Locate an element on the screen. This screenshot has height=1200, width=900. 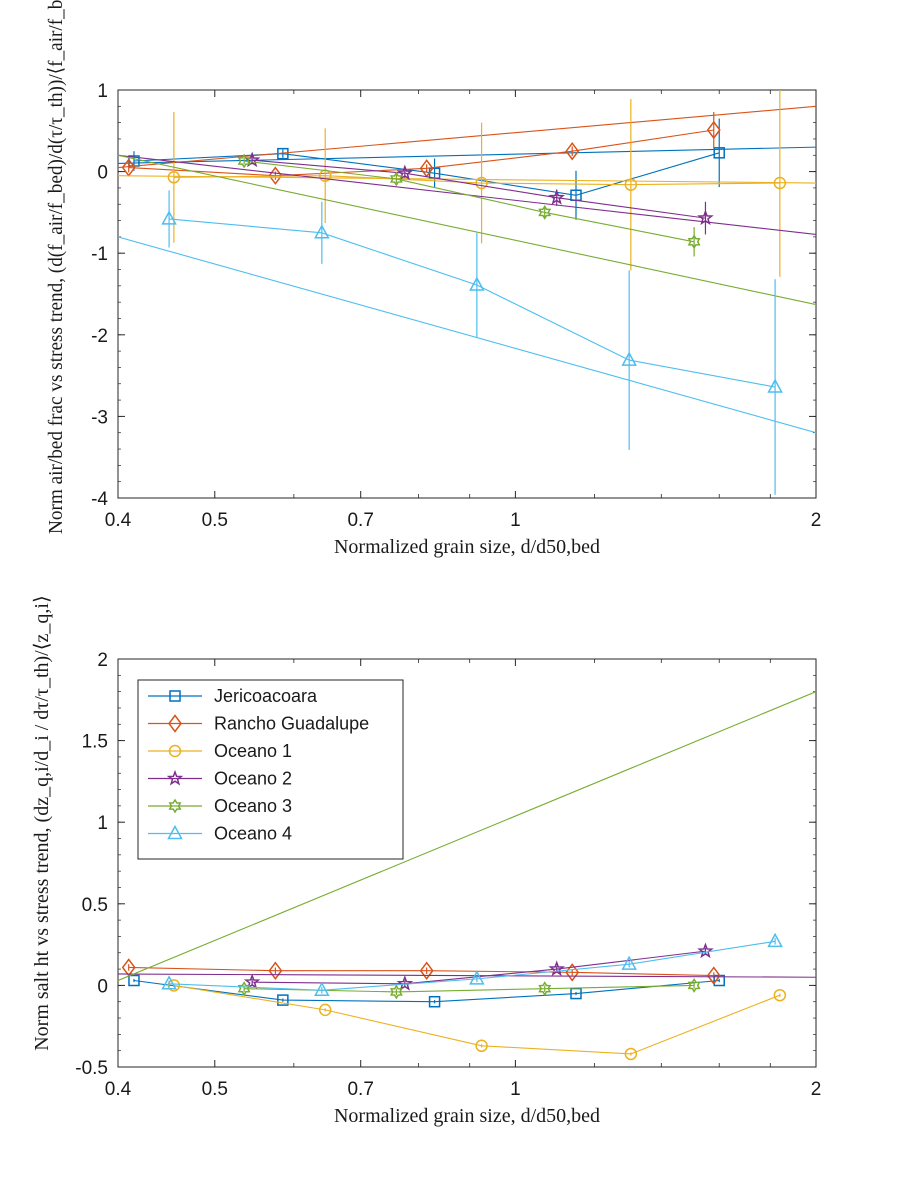
y-tick-label: 0.5 is located at coordinates (95, 905).